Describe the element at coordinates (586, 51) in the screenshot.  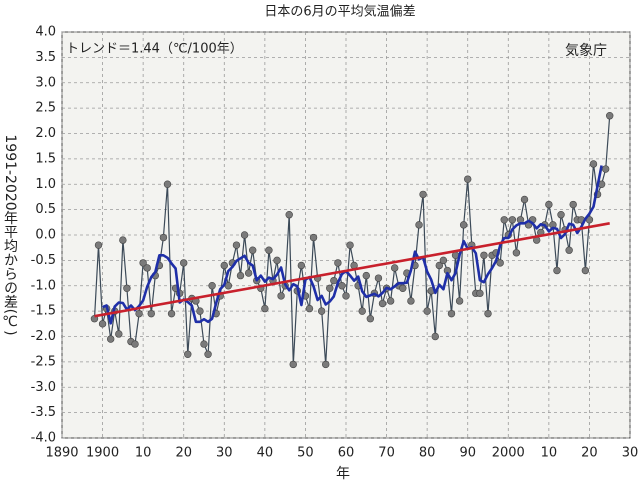
I see `source-label: 気象庁` at that location.